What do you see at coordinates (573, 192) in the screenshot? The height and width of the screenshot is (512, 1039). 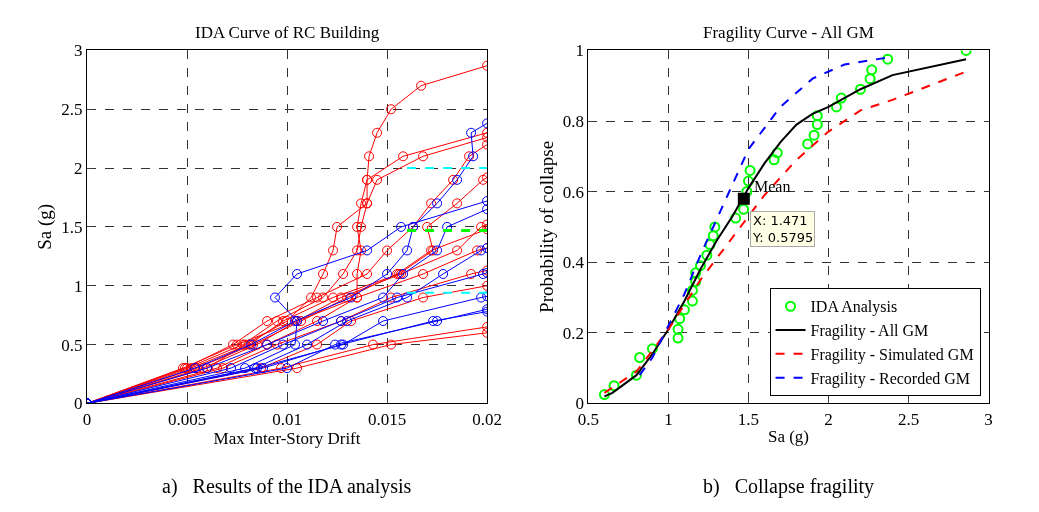 I see `y-tick-label: 0.6` at bounding box center [573, 192].